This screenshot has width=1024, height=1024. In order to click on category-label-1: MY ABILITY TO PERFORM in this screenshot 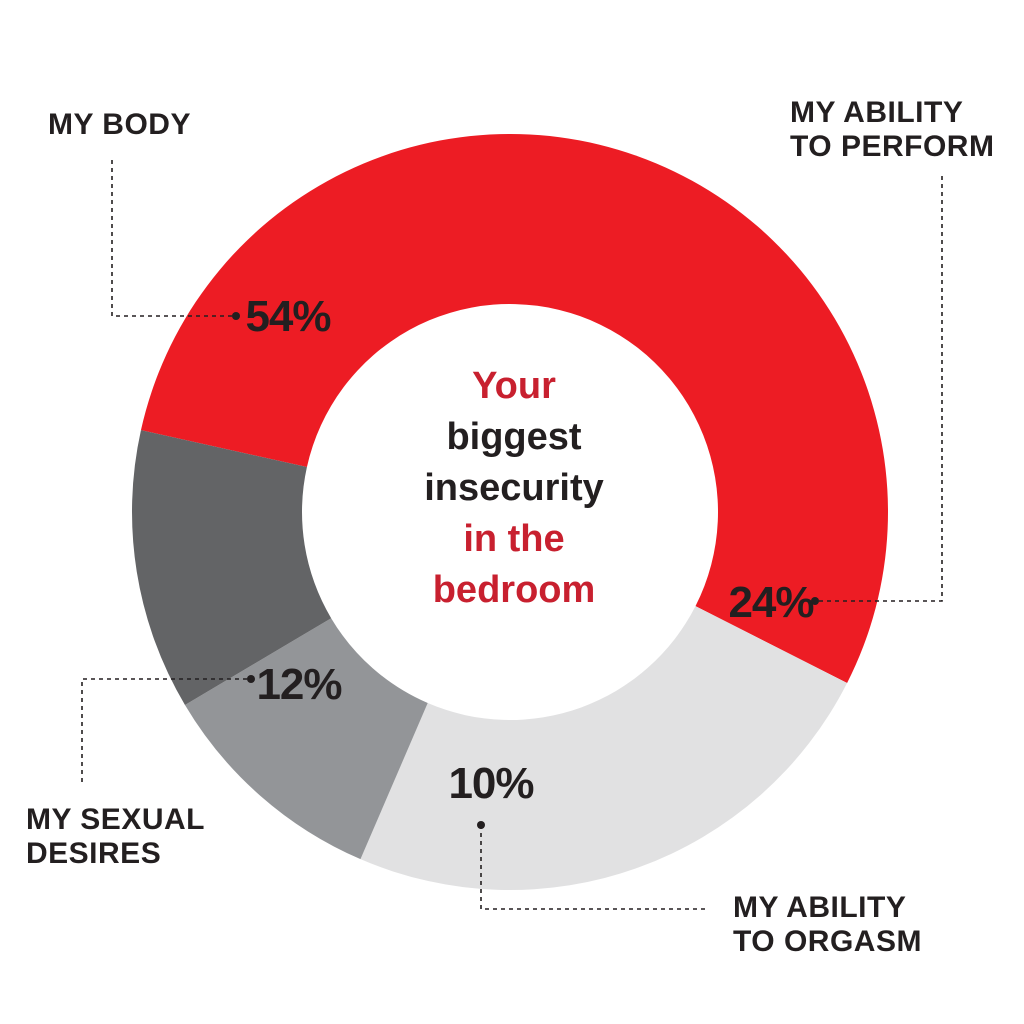, I will do `click(892, 129)`.